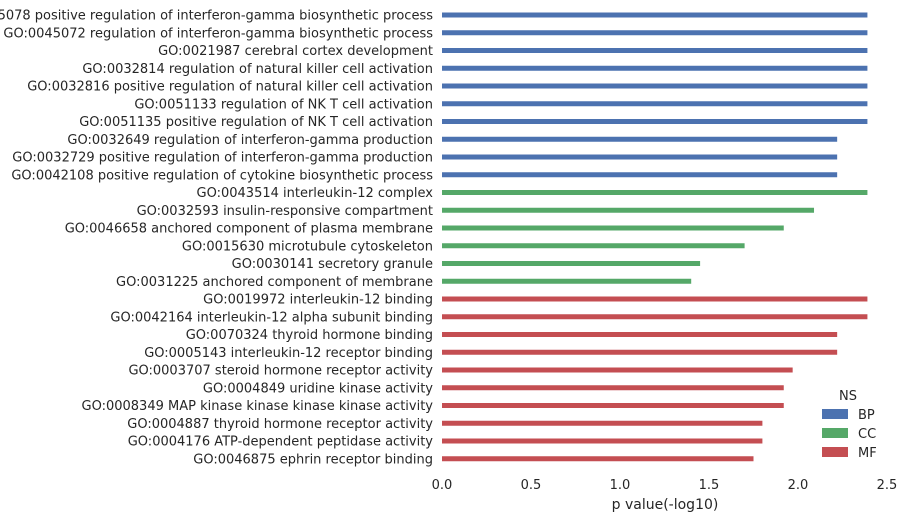 The image size is (904, 518). What do you see at coordinates (620, 485) in the screenshot?
I see `x-tick-label-2: 1.0` at bounding box center [620, 485].